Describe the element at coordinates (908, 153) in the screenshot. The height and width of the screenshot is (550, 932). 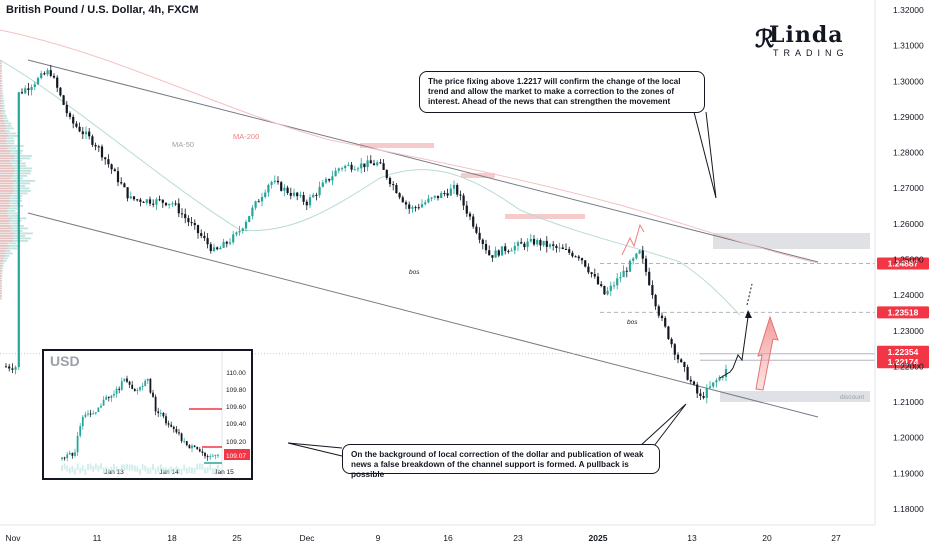
I see `y-tick-label: 1.28000` at that location.